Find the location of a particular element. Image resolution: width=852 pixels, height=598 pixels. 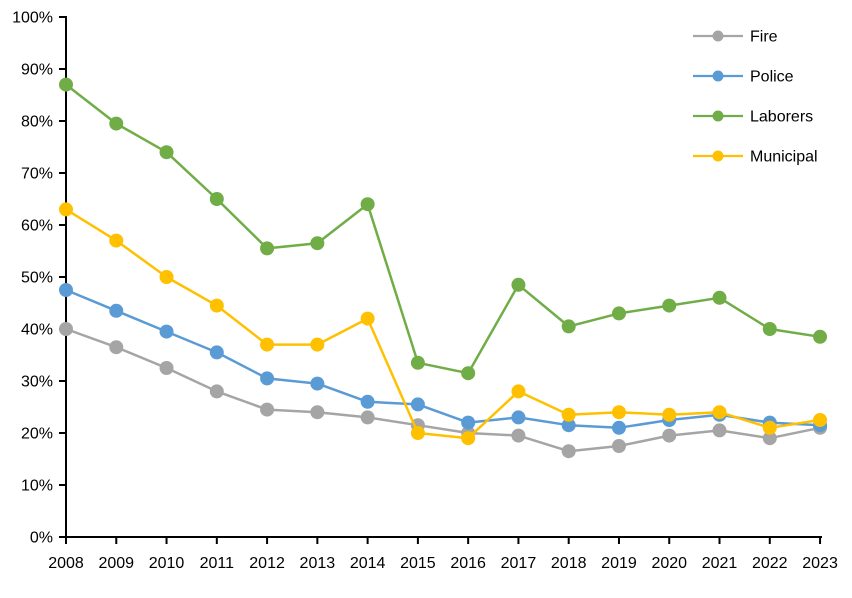

y-tick-label: 100% is located at coordinates (32, 18).